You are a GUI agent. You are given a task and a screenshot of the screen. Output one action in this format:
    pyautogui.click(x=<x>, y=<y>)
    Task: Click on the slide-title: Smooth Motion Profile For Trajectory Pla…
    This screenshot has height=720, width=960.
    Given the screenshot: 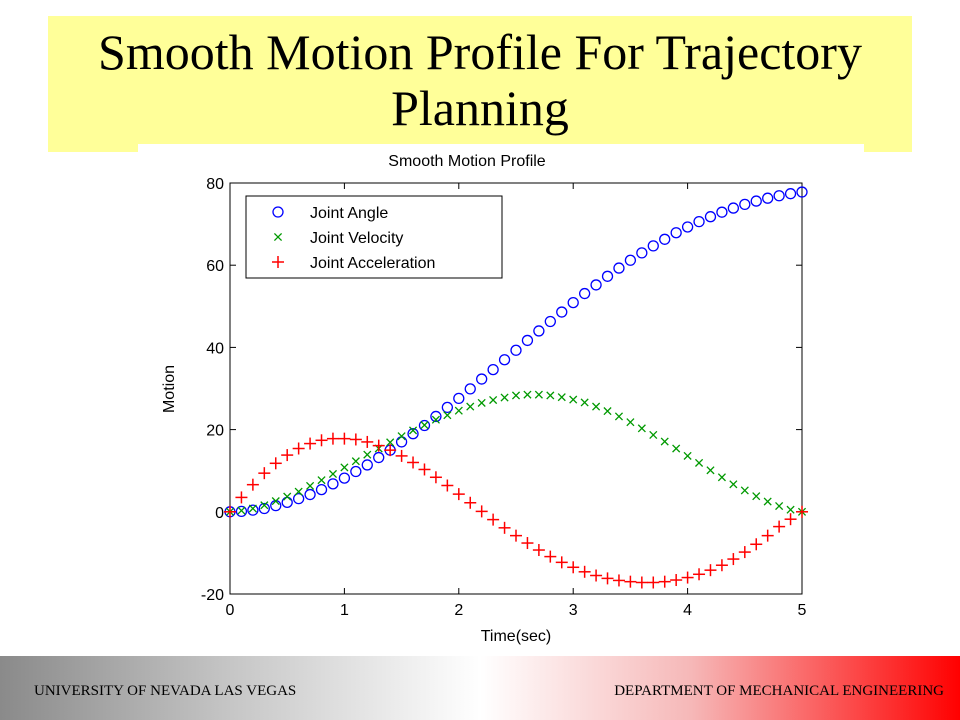 What is the action you would take?
    pyautogui.click(x=480, y=80)
    